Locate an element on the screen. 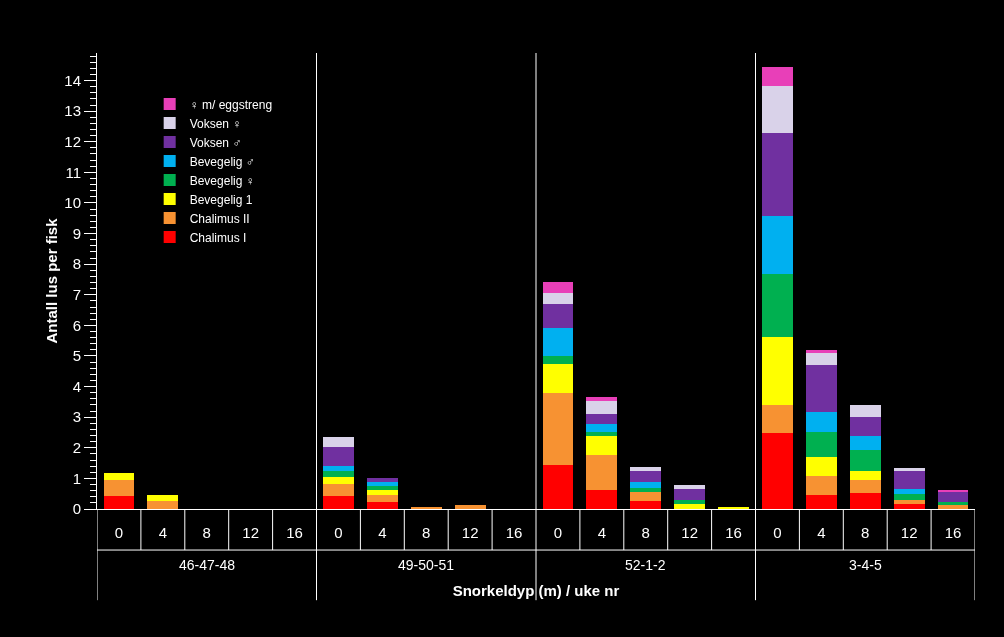  text: 49-50-51 is located at coordinates (426, 565).